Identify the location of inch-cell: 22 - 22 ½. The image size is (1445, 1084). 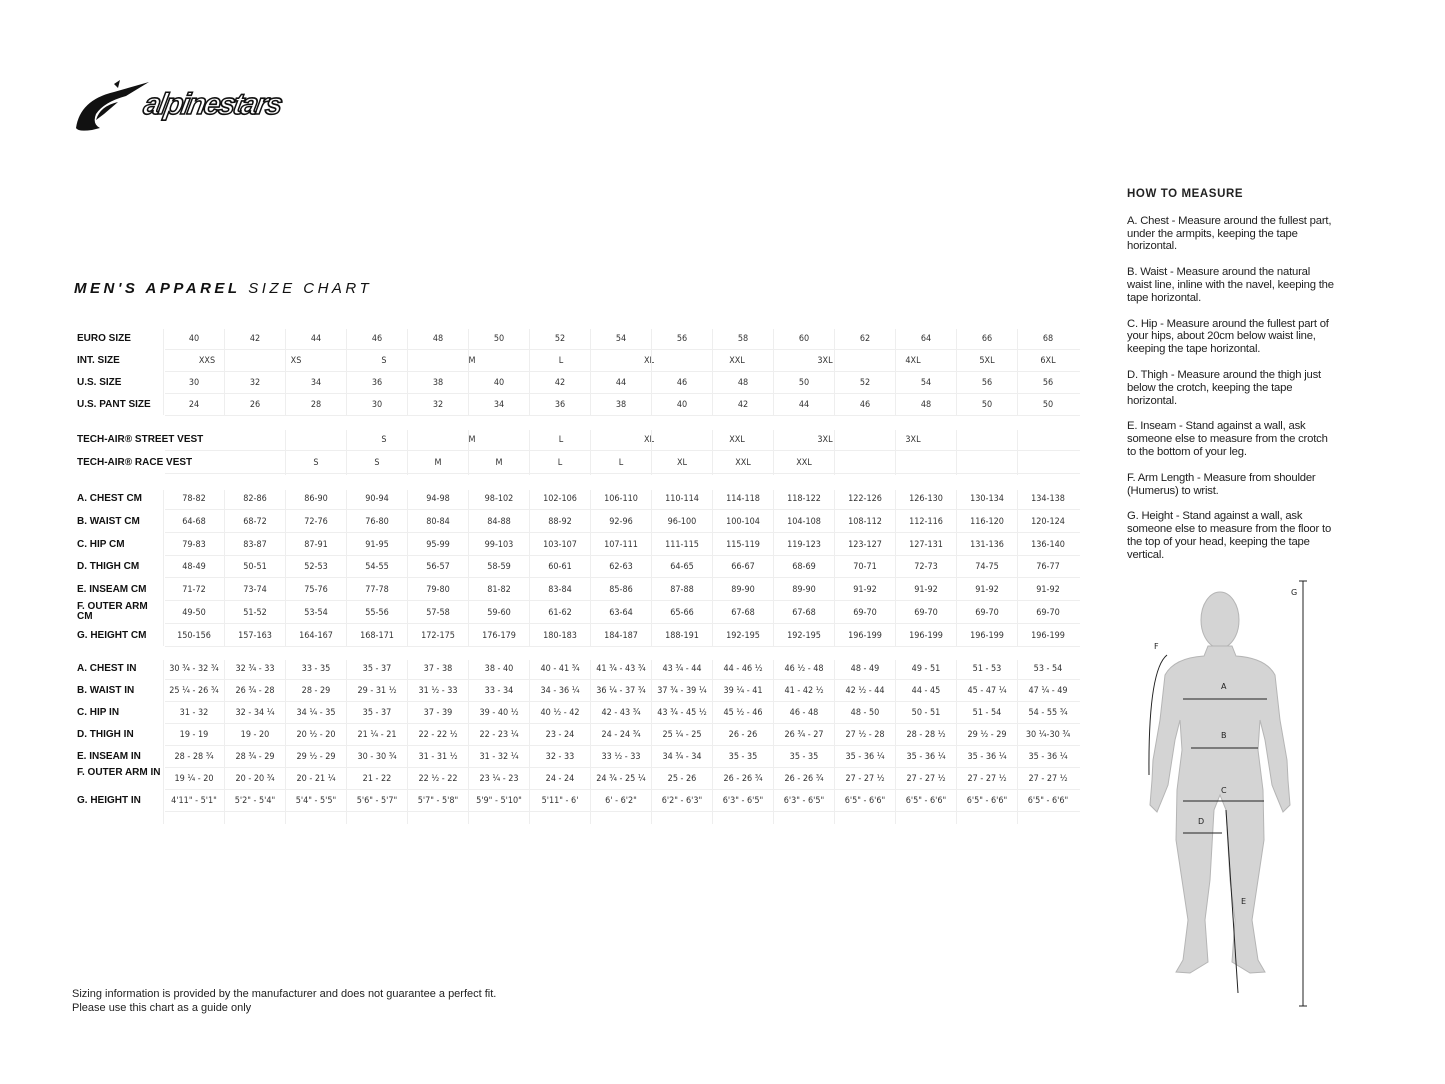
(438, 735).